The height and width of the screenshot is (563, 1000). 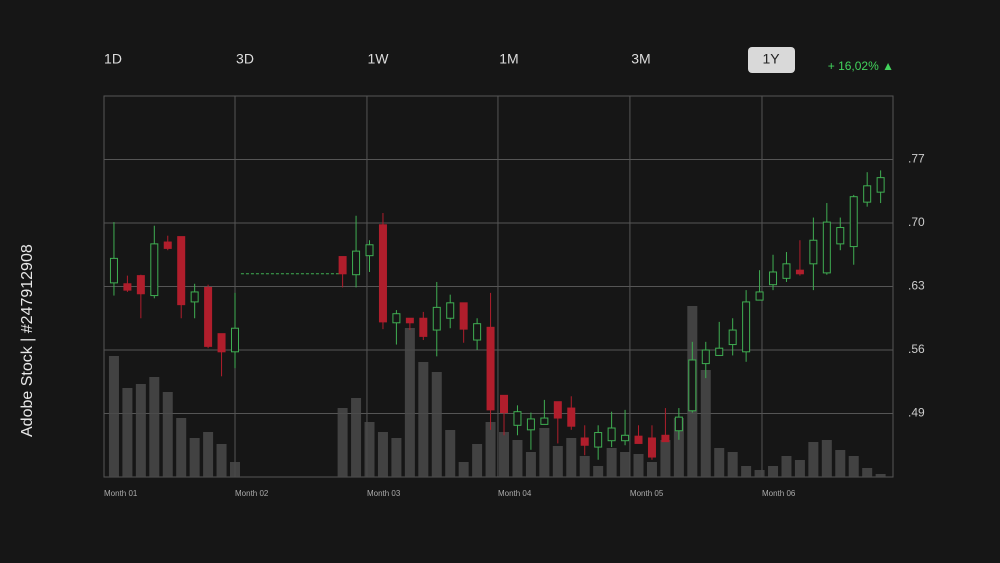 I want to click on y-tick-label: .77, so click(x=916, y=159).